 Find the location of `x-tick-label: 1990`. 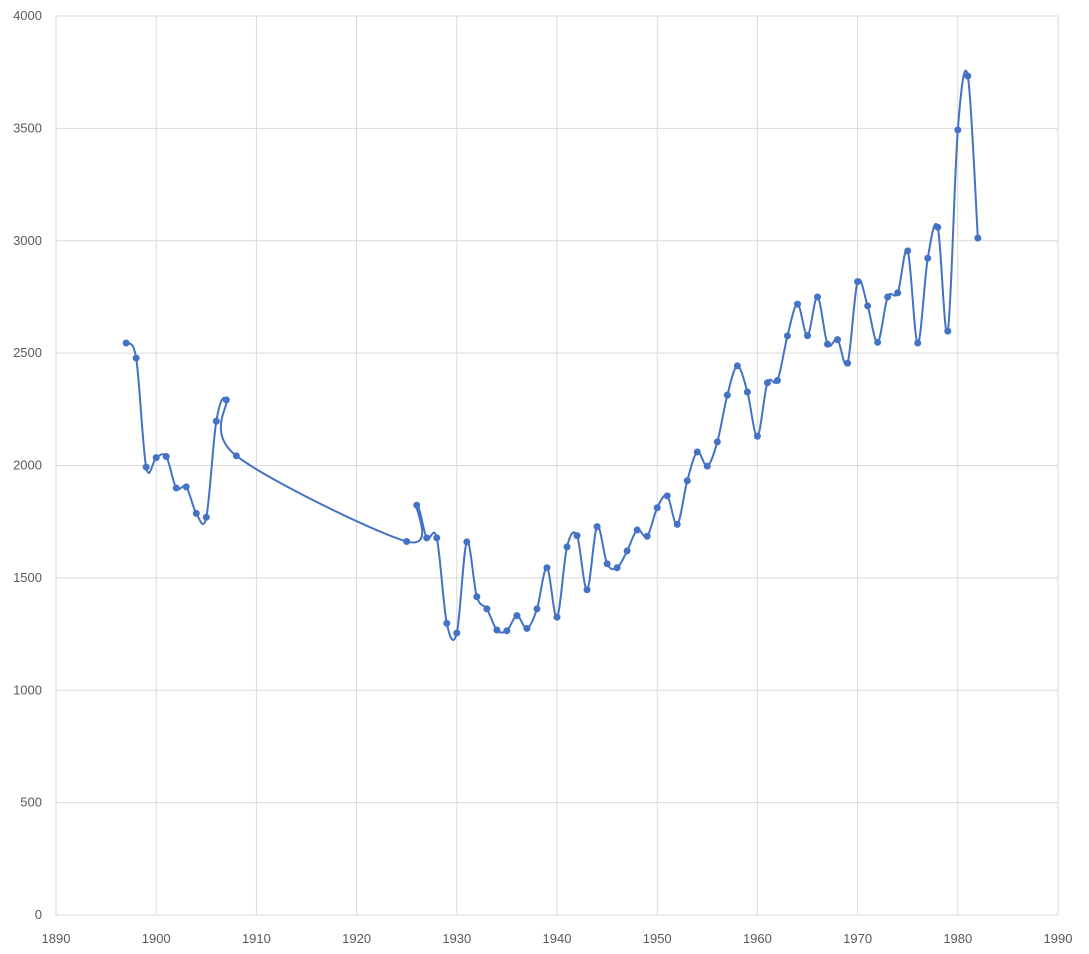

x-tick-label: 1990 is located at coordinates (1058, 938).